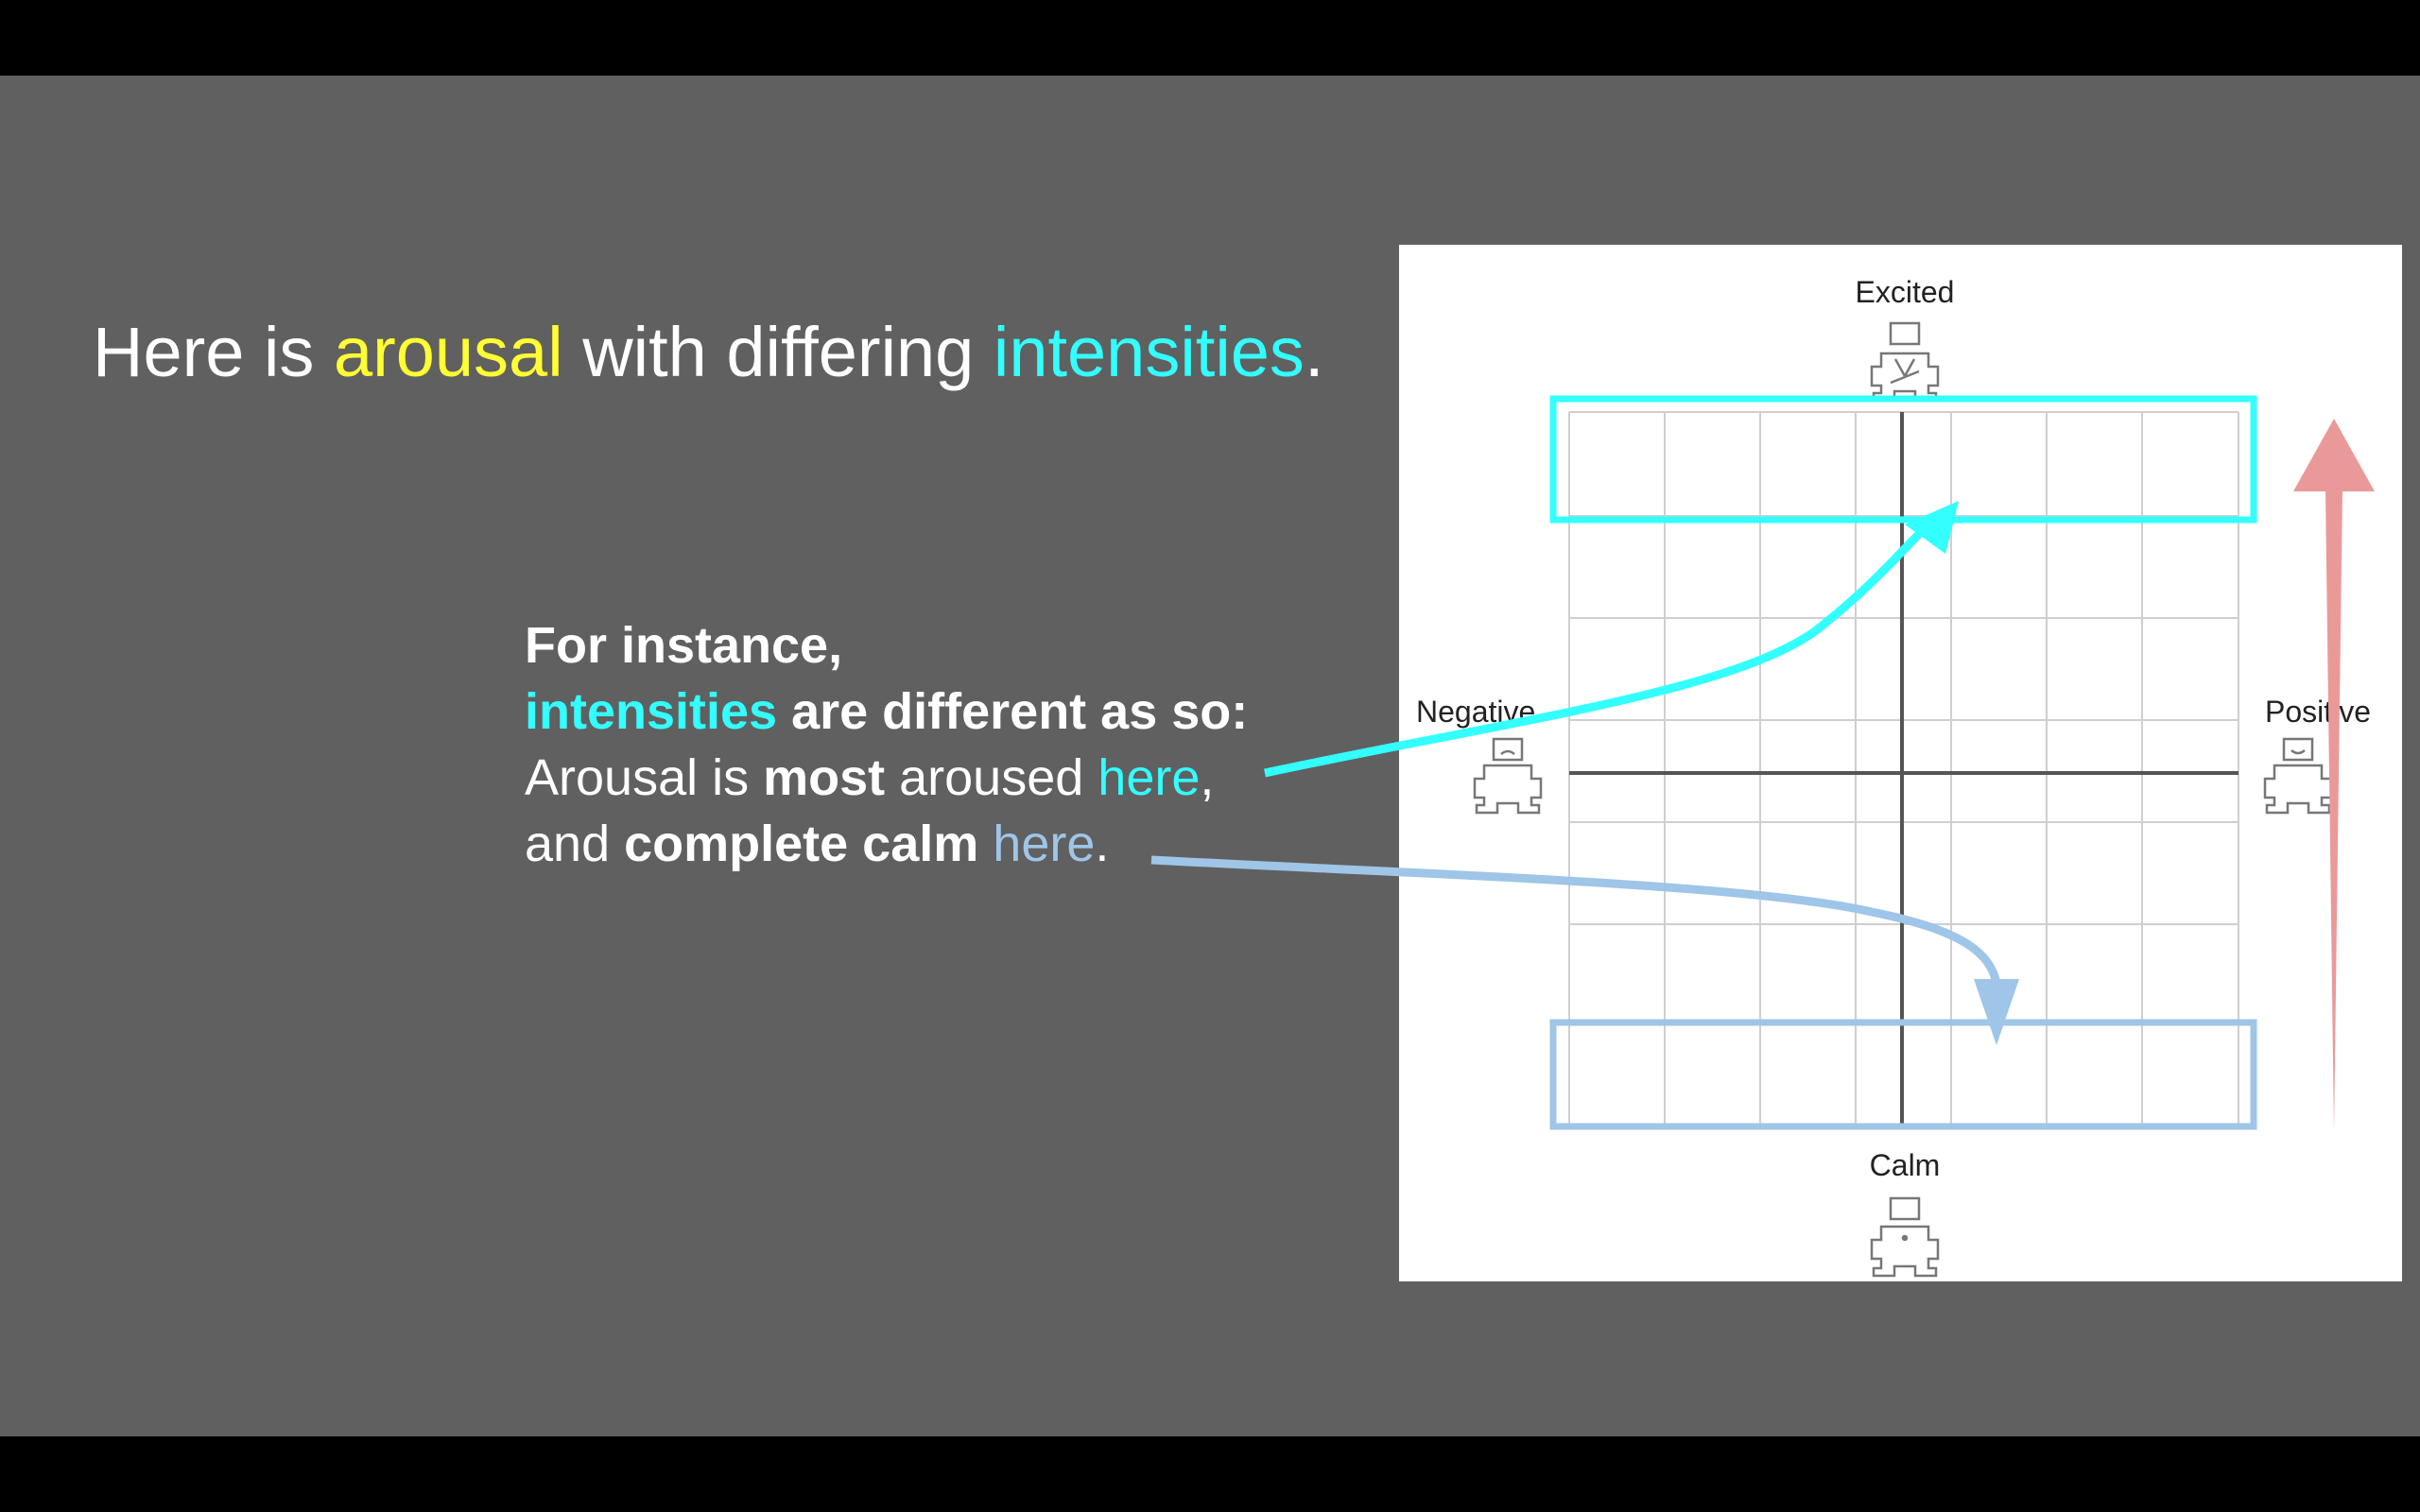 Image resolution: width=2420 pixels, height=1512 pixels. I want to click on body-line-2: intensities are different as so:, so click(886, 712).